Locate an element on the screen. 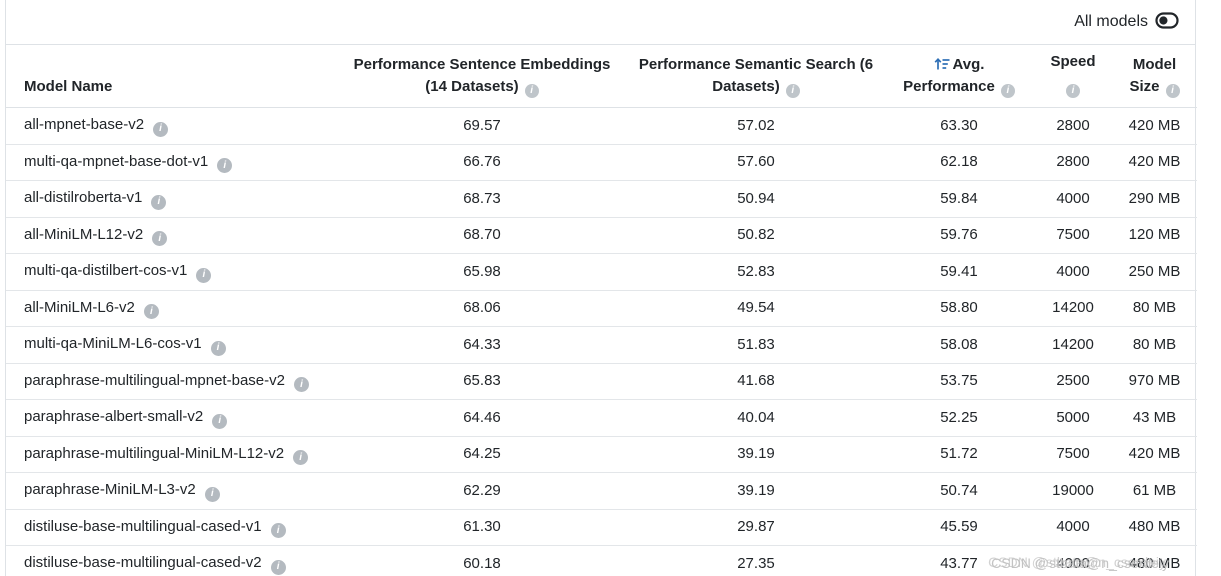 Image resolution: width=1221 pixels, height=576 pixels. perf-embeddings-value: 64.25 is located at coordinates (482, 454).